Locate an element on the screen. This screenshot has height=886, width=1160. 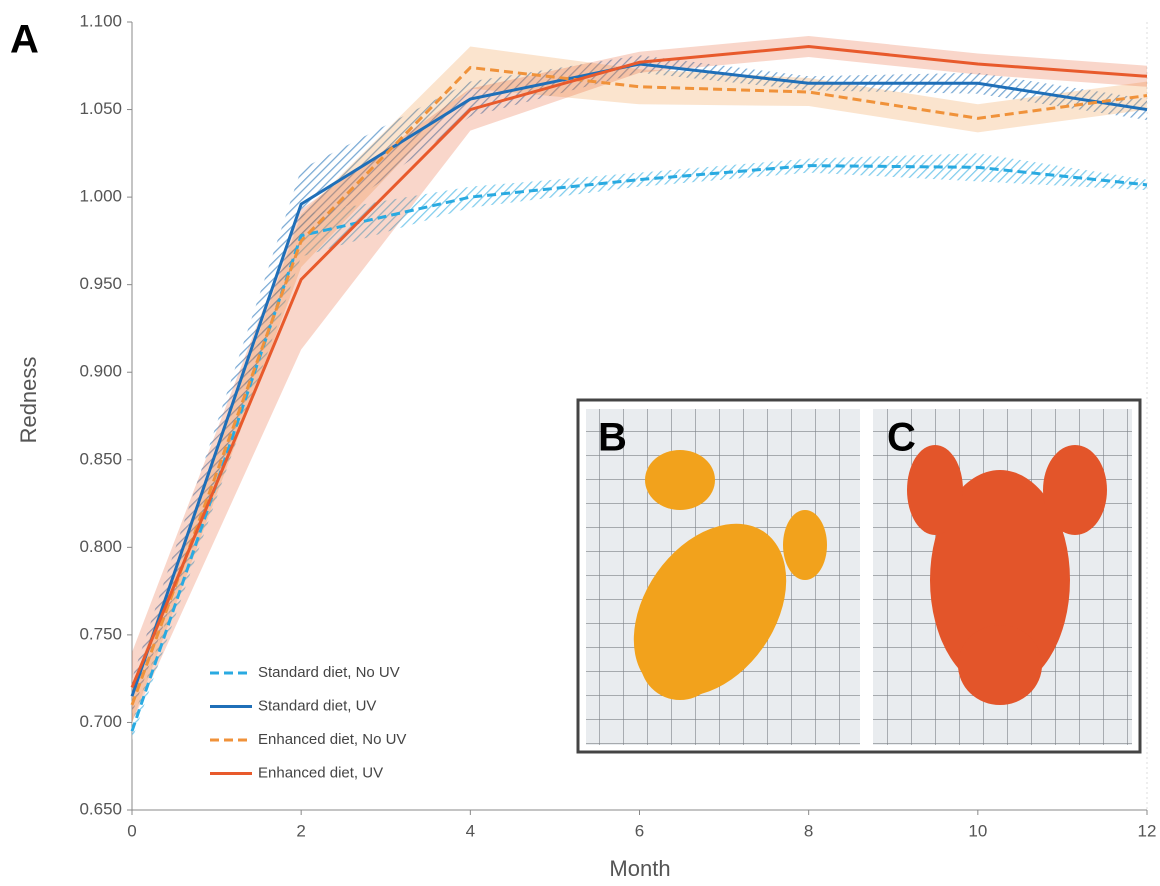
y-tick-label: 0.750 is located at coordinates (100, 633).